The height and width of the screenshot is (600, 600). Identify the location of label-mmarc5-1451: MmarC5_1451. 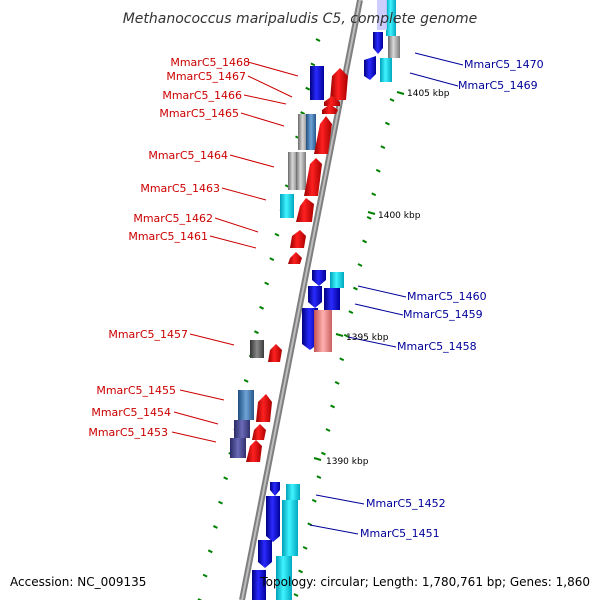
(400, 533).